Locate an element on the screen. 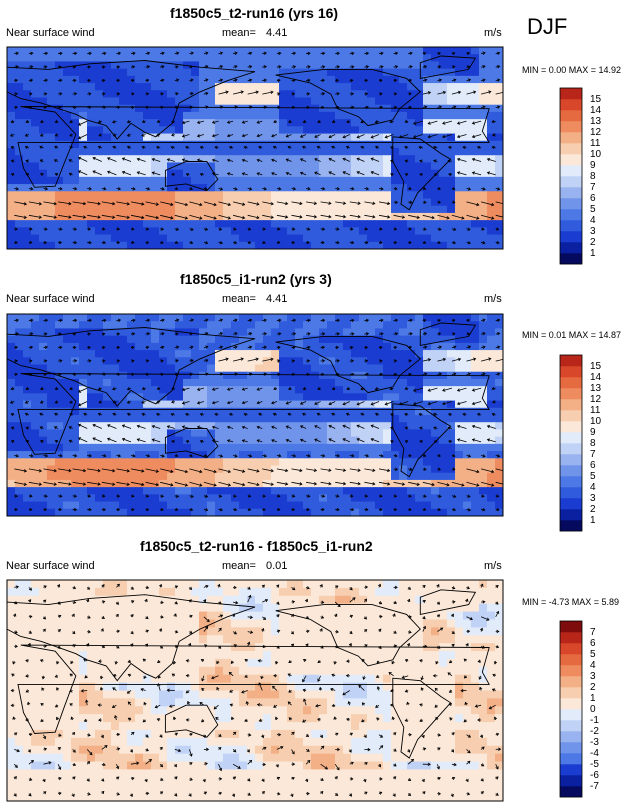 This screenshot has height=808, width=643. wind-vector is located at coordinates (215, 122).